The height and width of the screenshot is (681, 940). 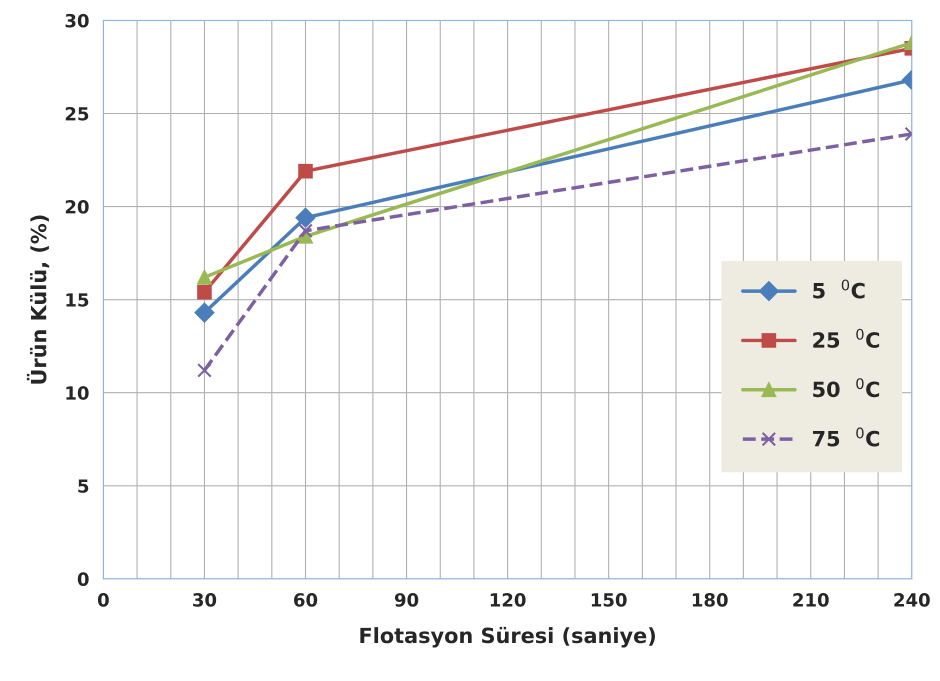 I want to click on x-axis-title: Flotasyon Süresi (saniye), so click(x=507, y=637).